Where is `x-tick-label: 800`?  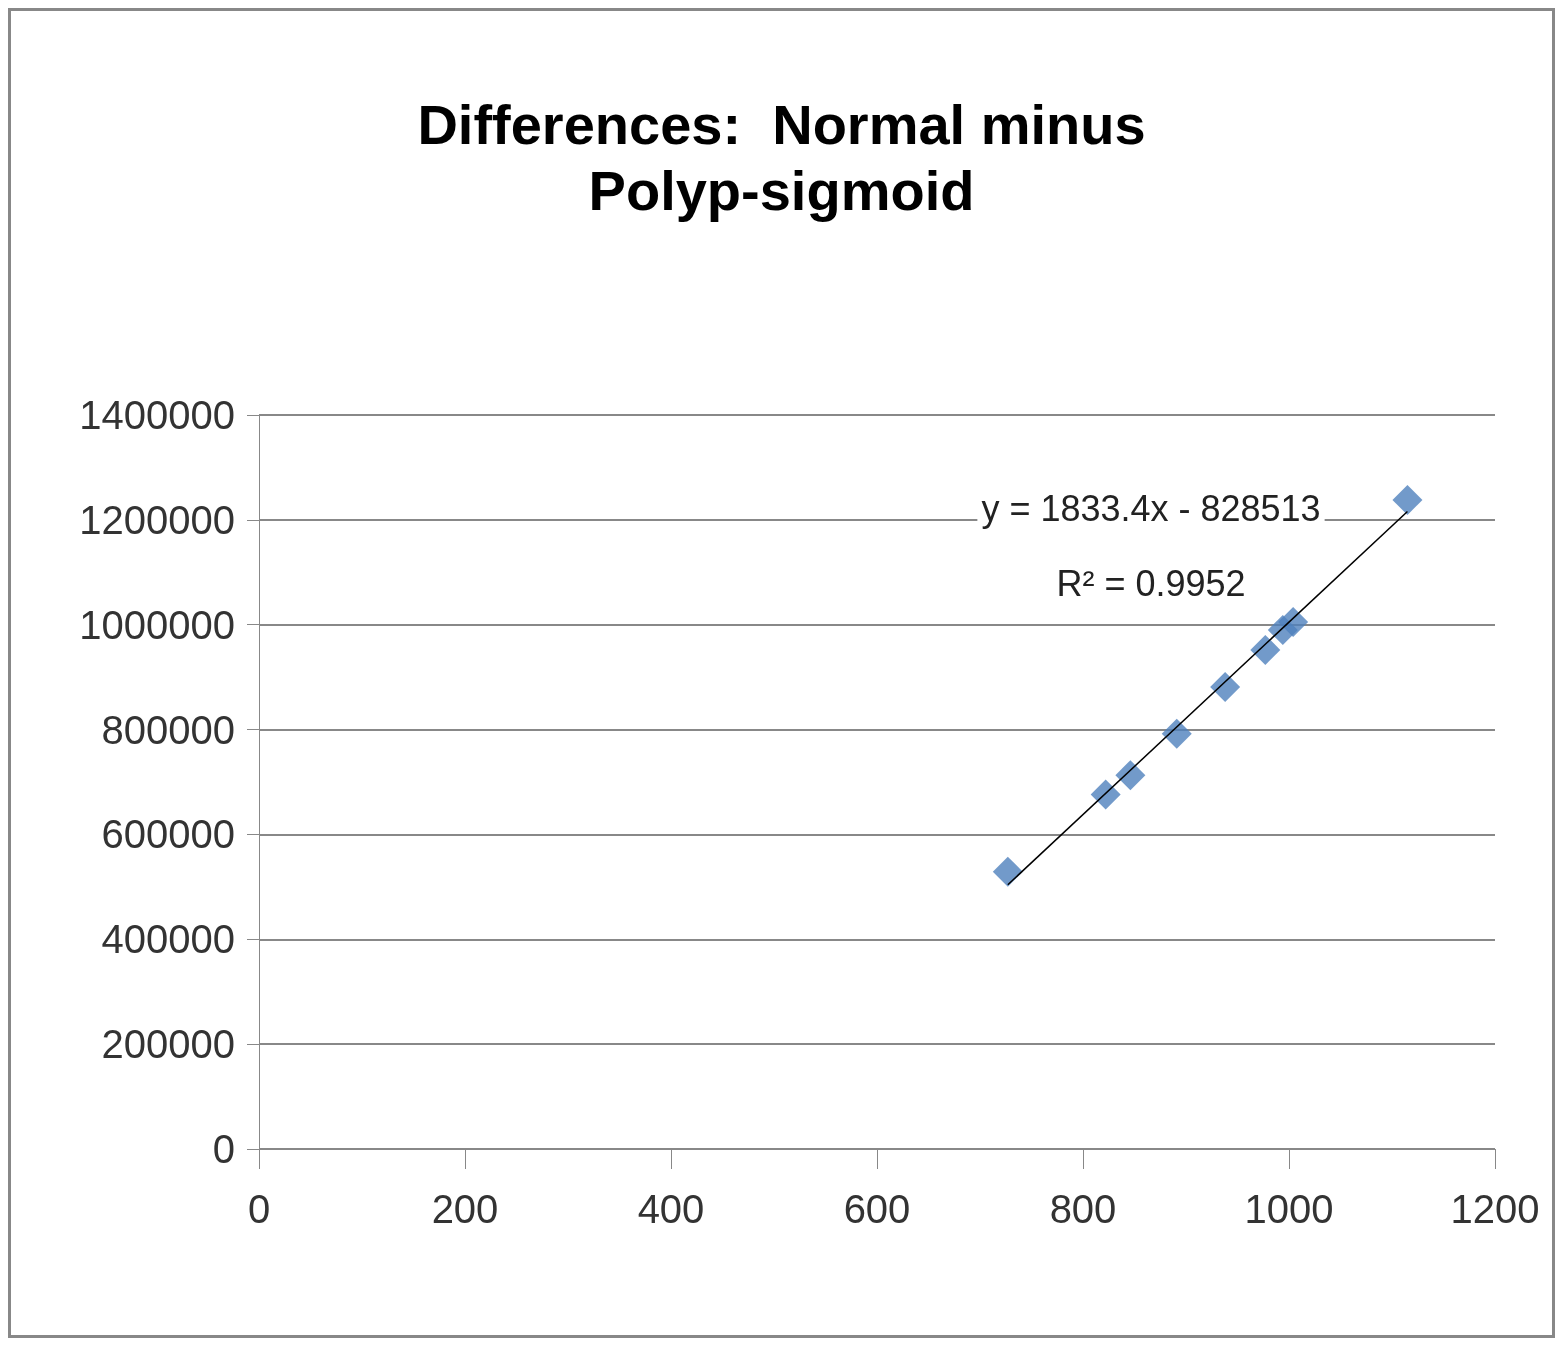
x-tick-label: 800 is located at coordinates (1083, 1209).